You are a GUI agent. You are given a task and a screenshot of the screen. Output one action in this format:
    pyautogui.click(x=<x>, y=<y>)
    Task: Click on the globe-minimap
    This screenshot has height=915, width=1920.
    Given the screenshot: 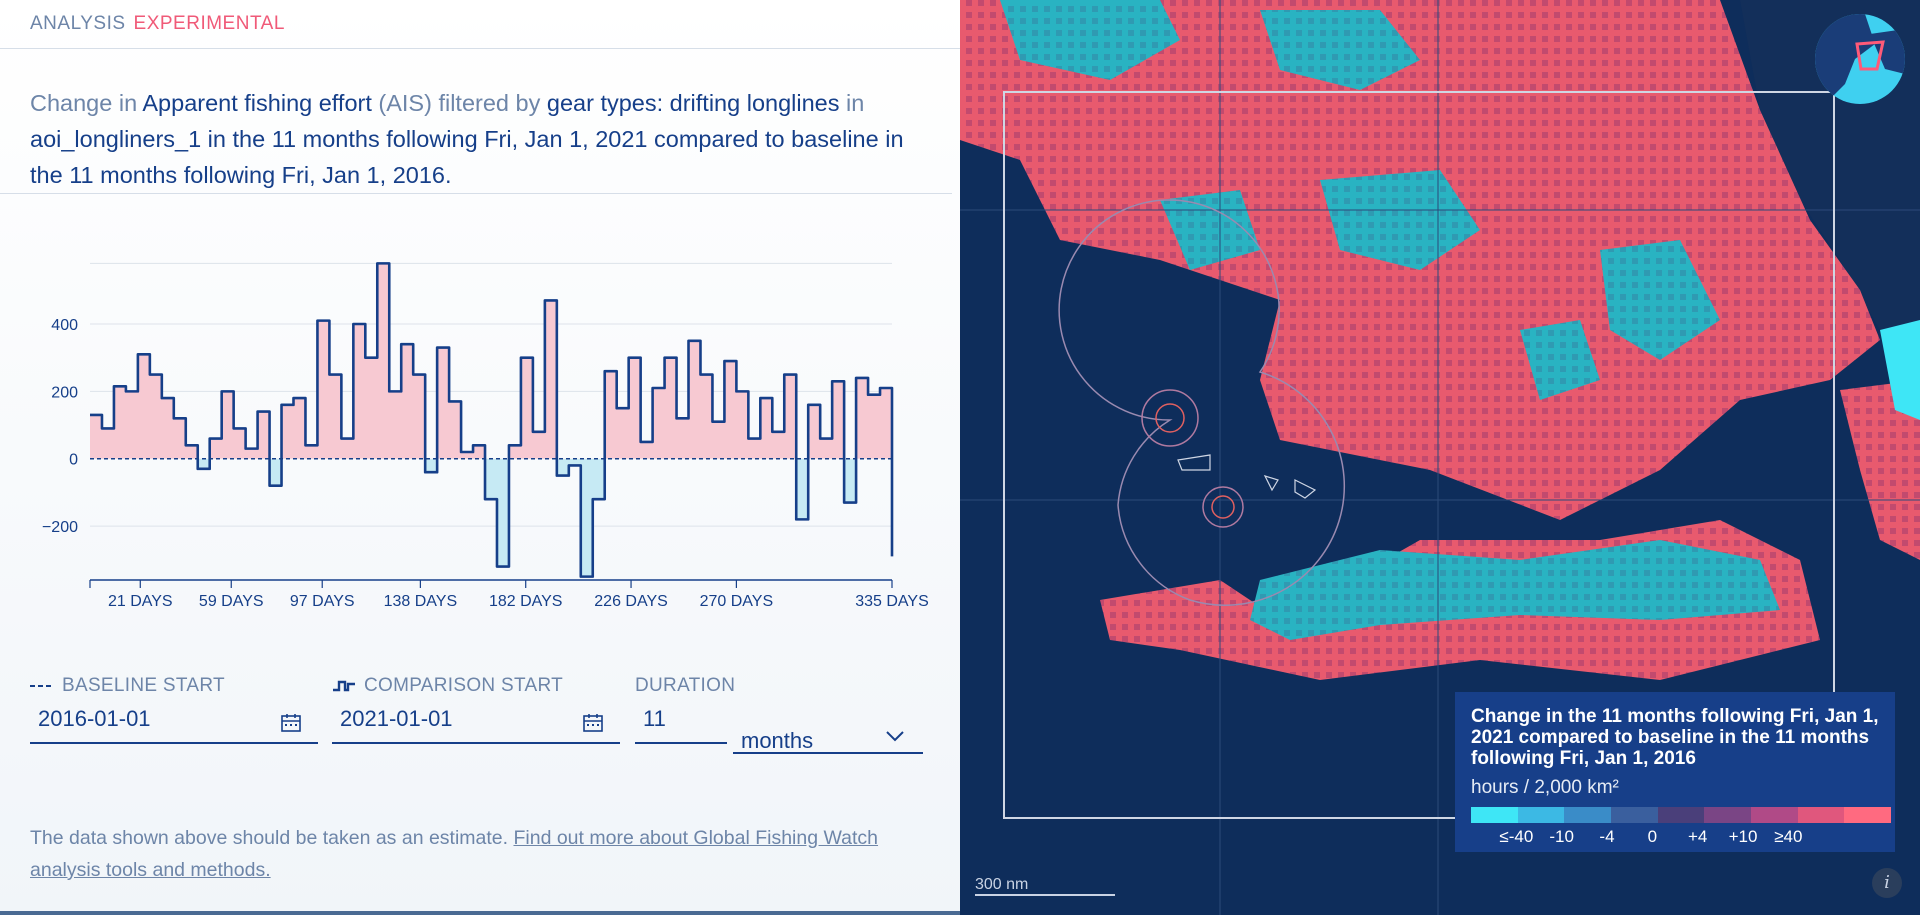 What is the action you would take?
    pyautogui.click(x=1860, y=59)
    